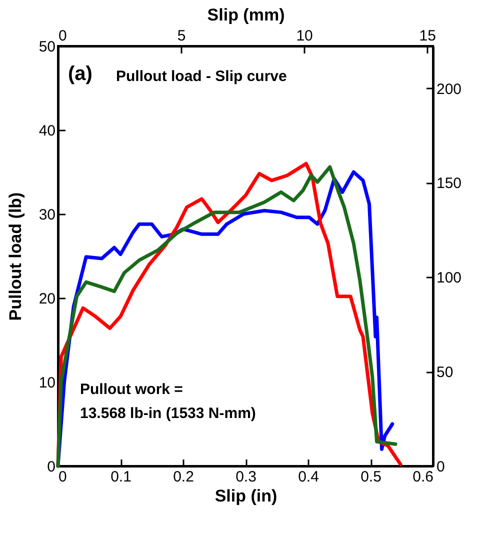 The width and height of the screenshot is (498, 560). Describe the element at coordinates (121, 477) in the screenshot. I see `x-tick-label: 0.1` at that location.